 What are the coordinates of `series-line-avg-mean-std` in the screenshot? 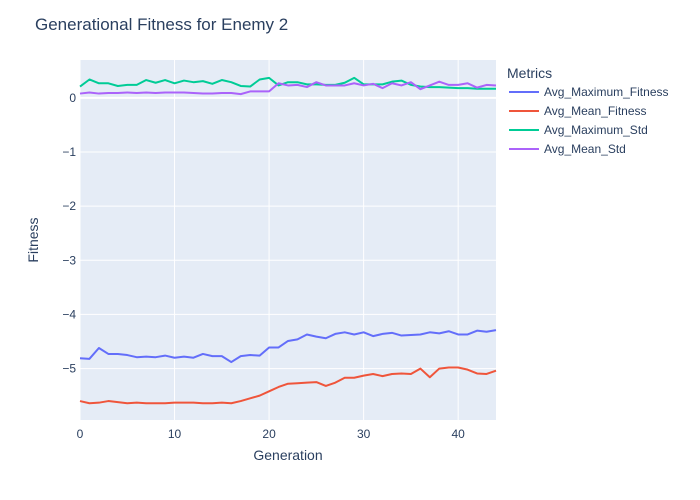 It's located at (288, 88).